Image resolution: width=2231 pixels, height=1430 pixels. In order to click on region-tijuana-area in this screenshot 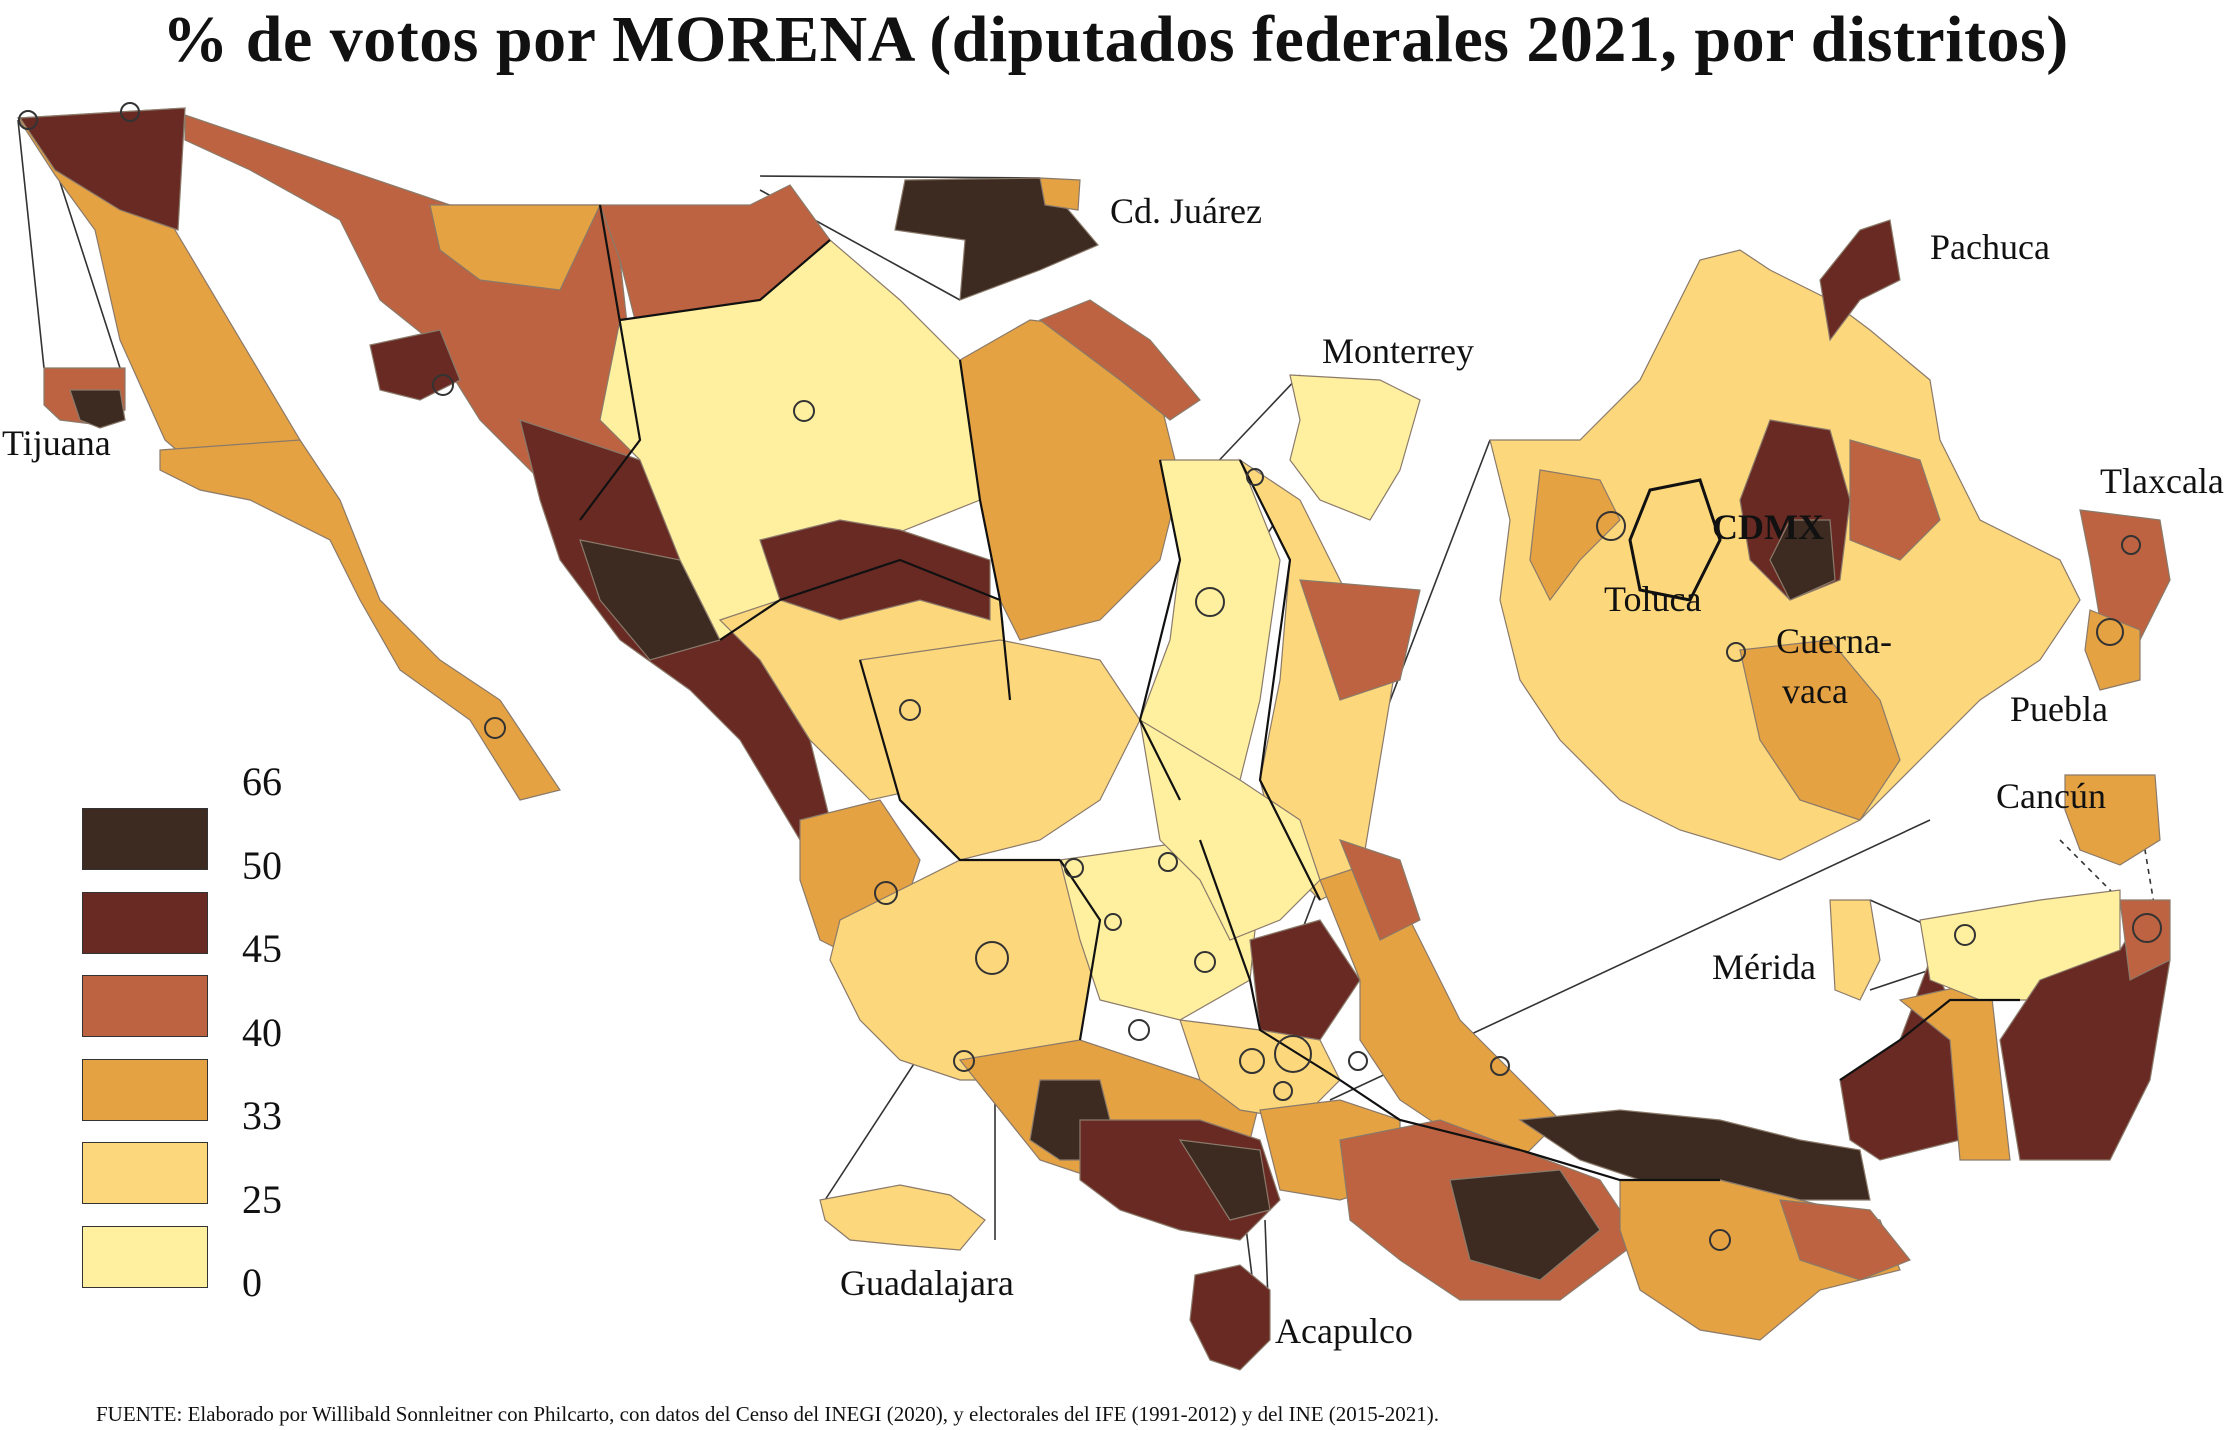, I will do `click(102, 169)`.